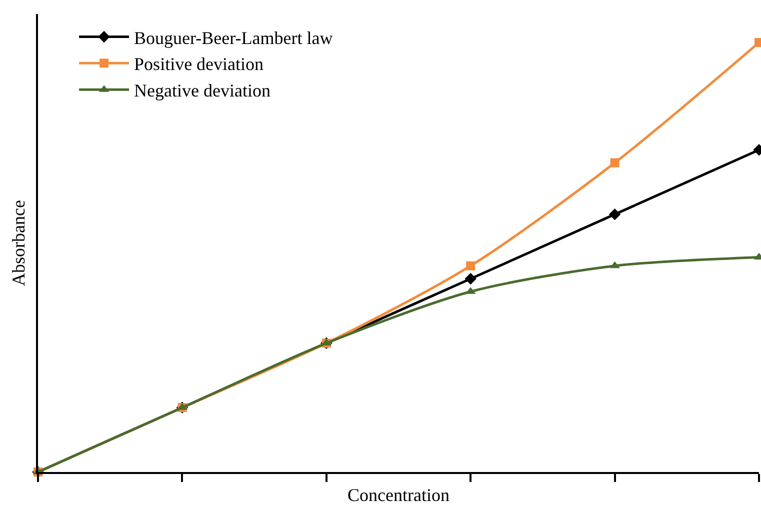  What do you see at coordinates (399, 495) in the screenshot?
I see `x-axis-title: Concentration` at bounding box center [399, 495].